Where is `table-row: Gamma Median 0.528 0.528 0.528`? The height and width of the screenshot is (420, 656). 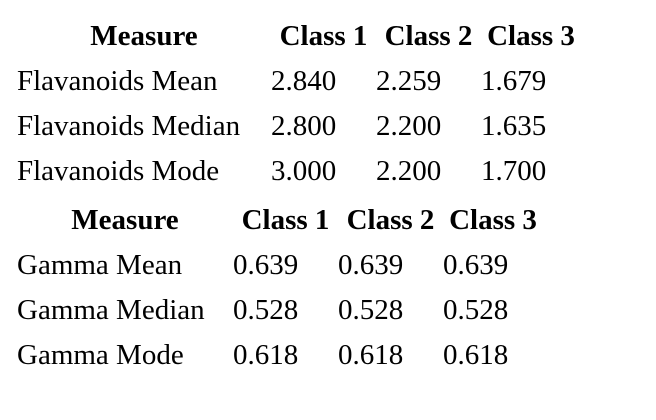 table-row: Gamma Median 0.528 0.528 0.528 is located at coordinates (280, 310).